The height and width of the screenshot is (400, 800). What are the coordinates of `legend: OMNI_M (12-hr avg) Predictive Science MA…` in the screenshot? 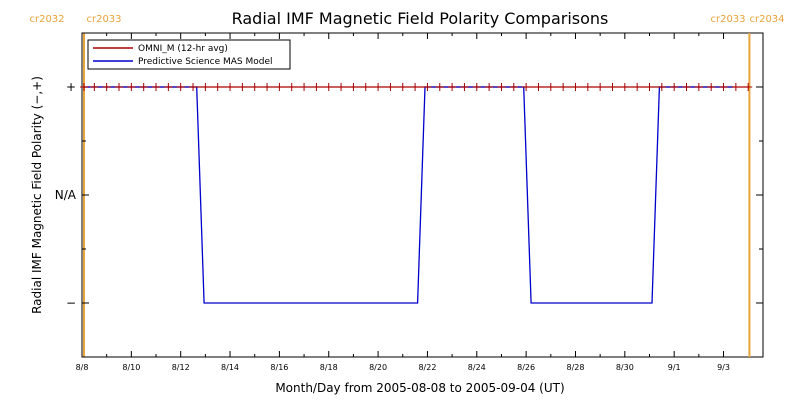 It's located at (189, 54).